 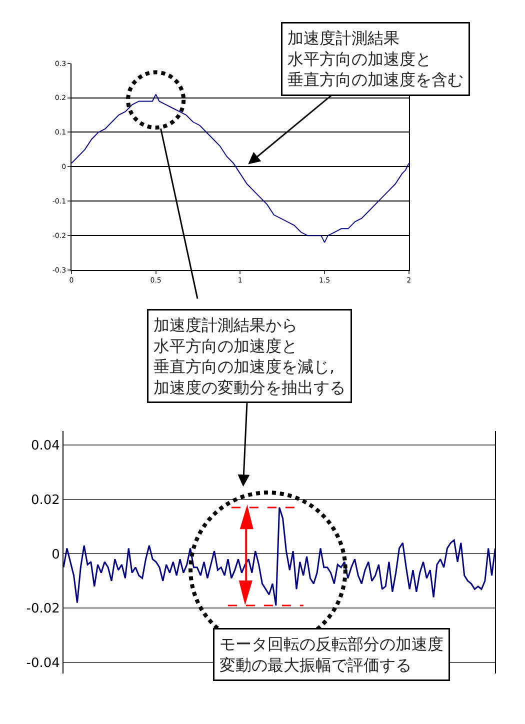 What do you see at coordinates (45, 446) in the screenshot?
I see `y-tick-label: 0.04` at bounding box center [45, 446].